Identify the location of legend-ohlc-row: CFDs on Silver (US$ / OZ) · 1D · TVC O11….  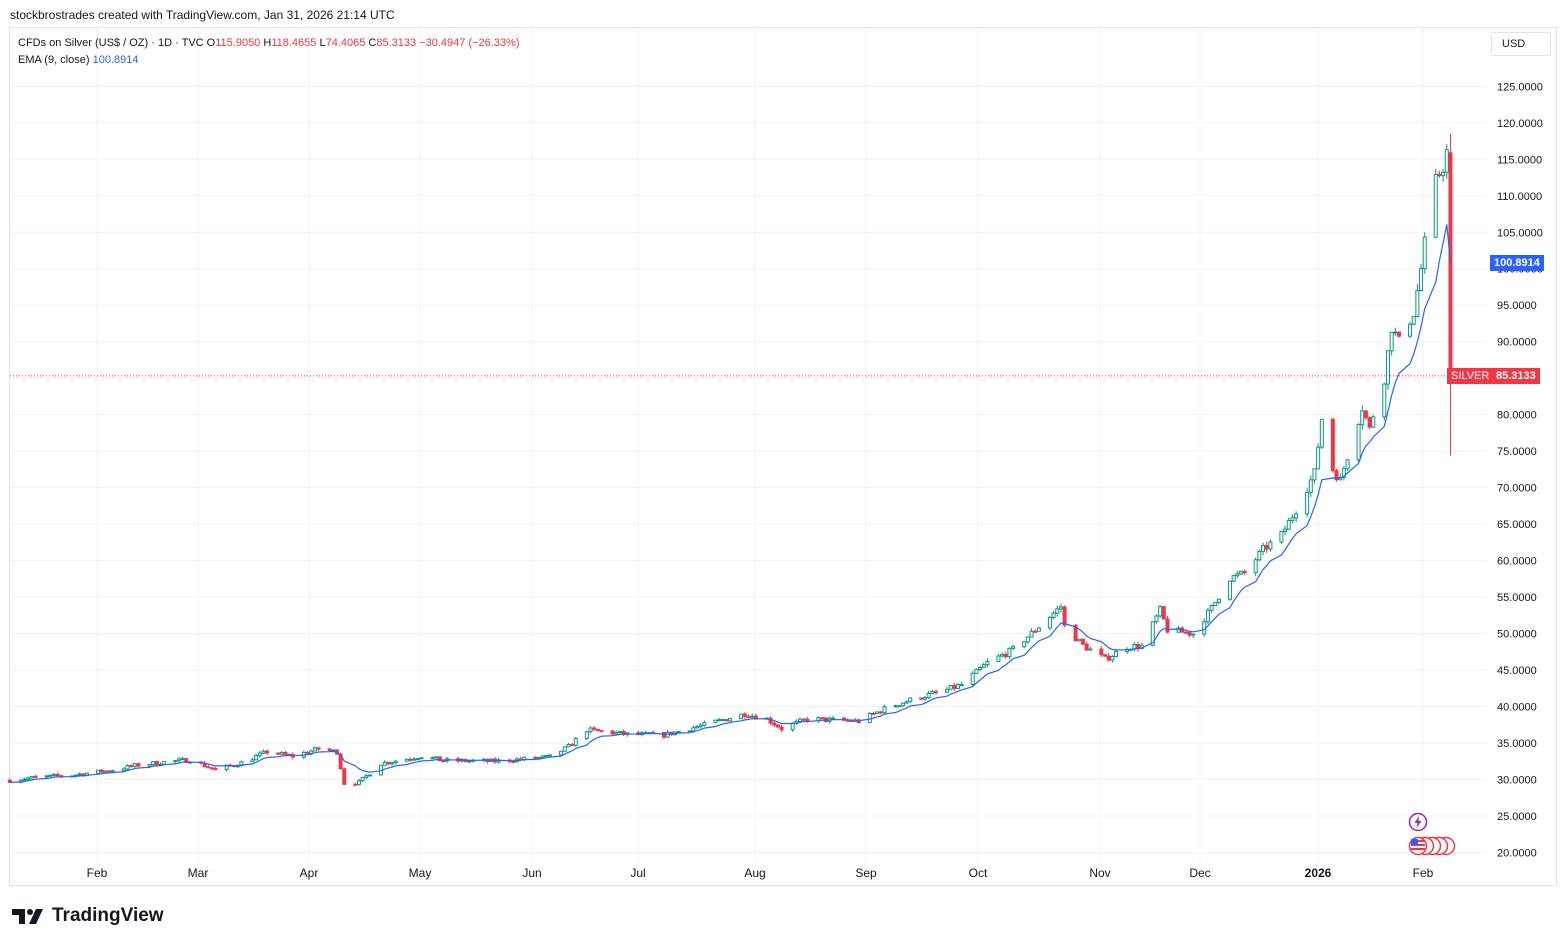
(269, 43).